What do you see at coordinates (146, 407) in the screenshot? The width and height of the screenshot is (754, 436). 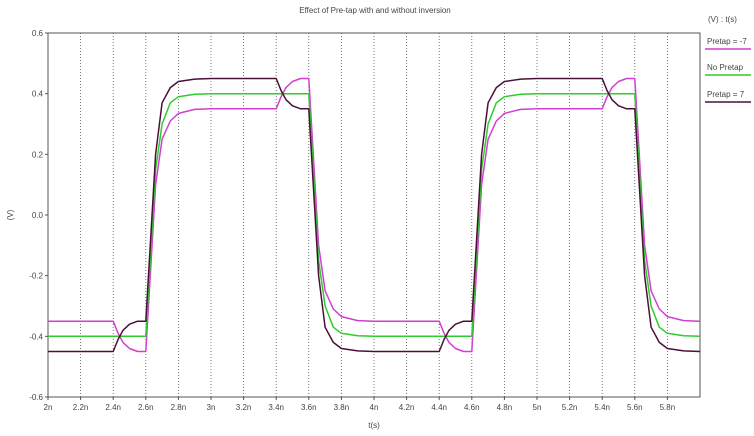 I see `x-tick-label: 2.6n` at bounding box center [146, 407].